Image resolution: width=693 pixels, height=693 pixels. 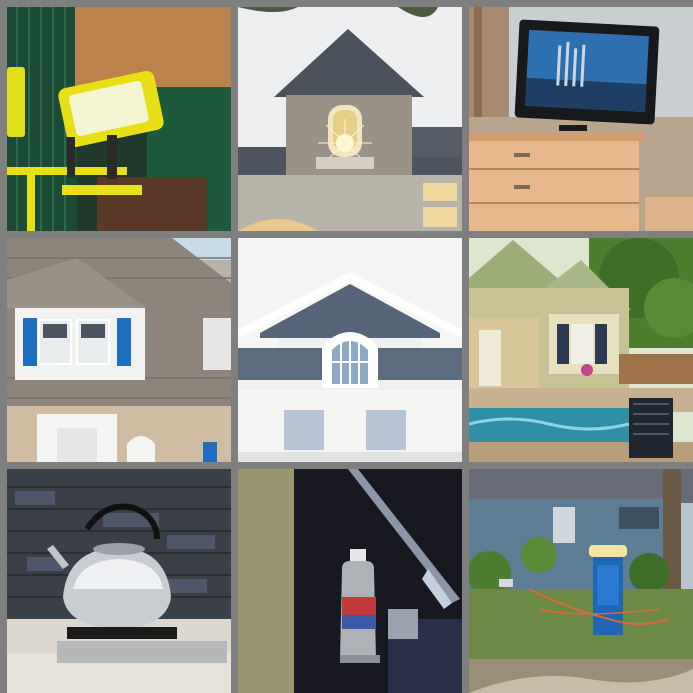 I want to click on house-dormer-photo, so click(x=350, y=119).